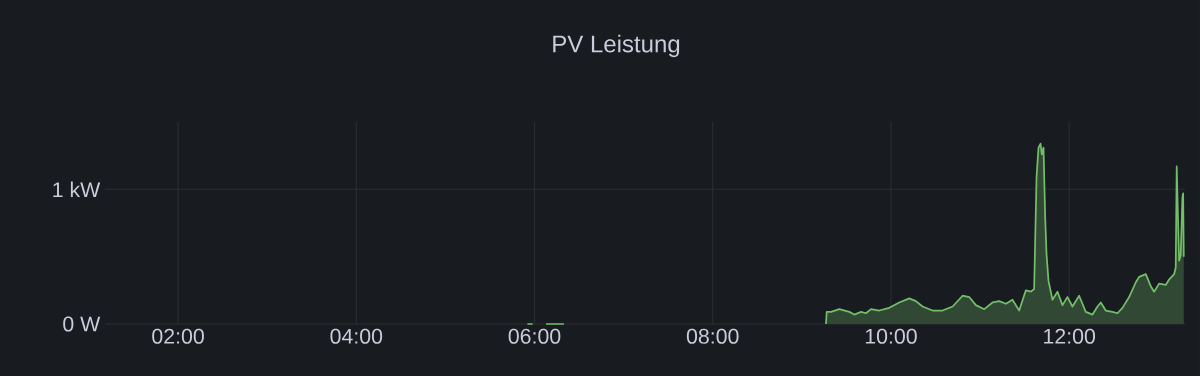 This screenshot has height=376, width=1200. I want to click on x-tick-label: 06:00, so click(534, 336).